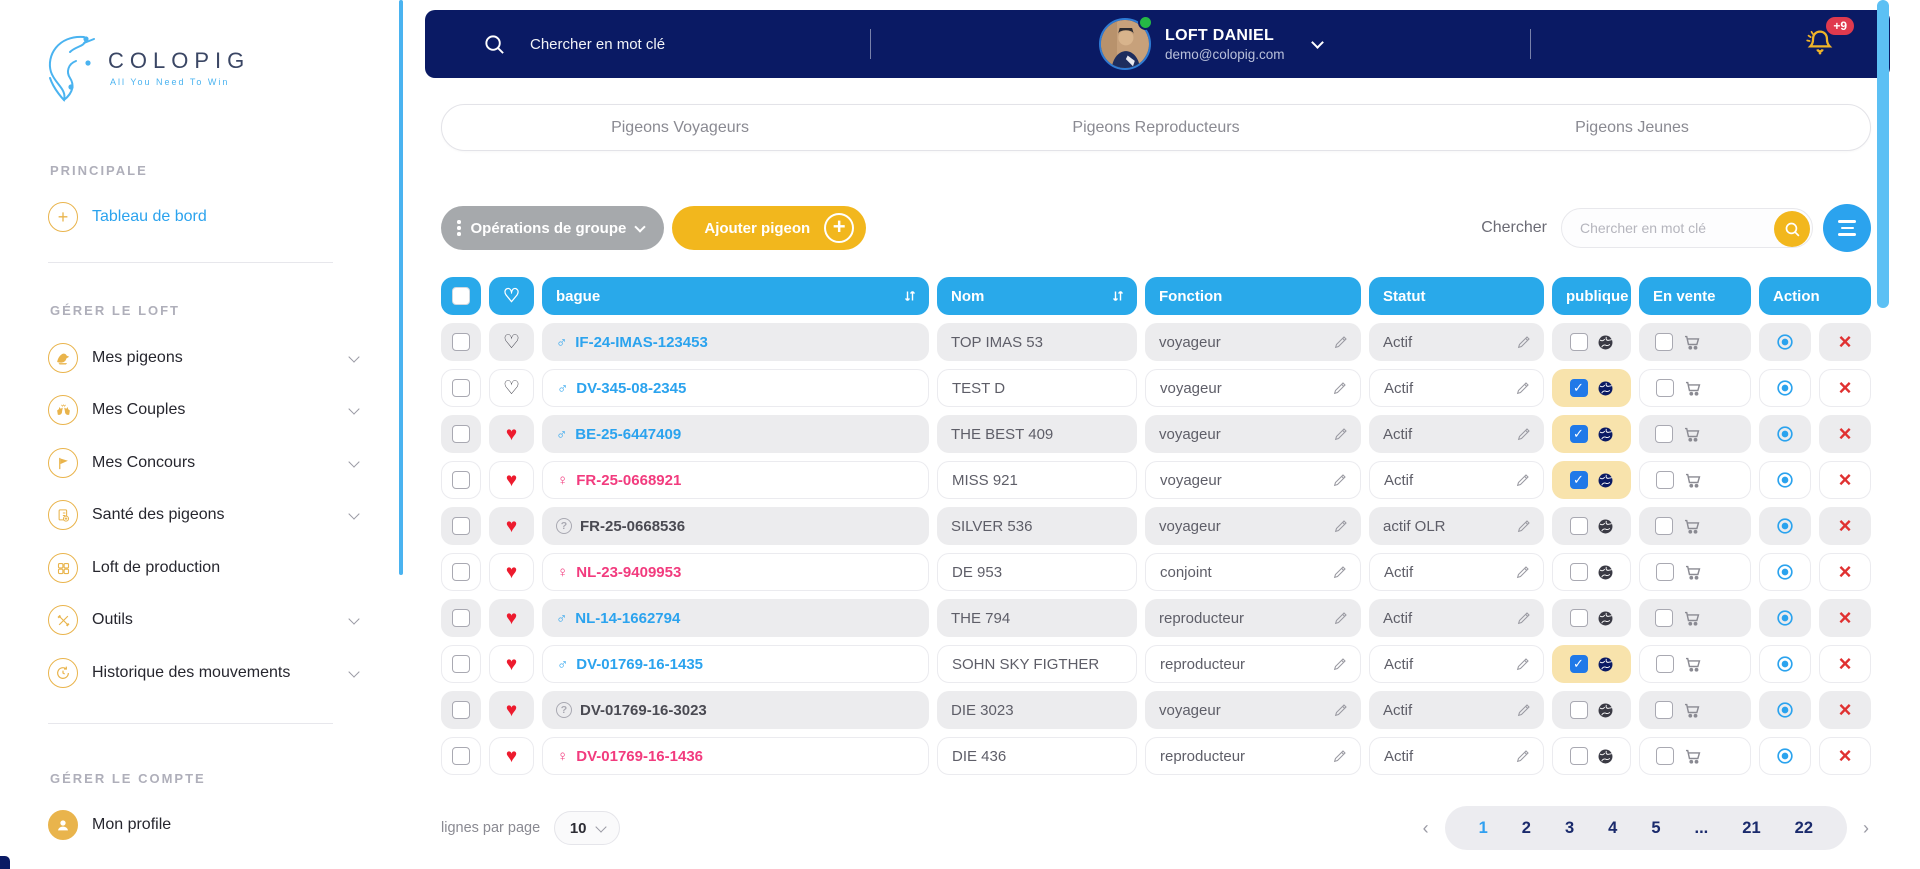 Image resolution: width=1920 pixels, height=869 pixels. I want to click on column-header-bague: bague, so click(735, 296).